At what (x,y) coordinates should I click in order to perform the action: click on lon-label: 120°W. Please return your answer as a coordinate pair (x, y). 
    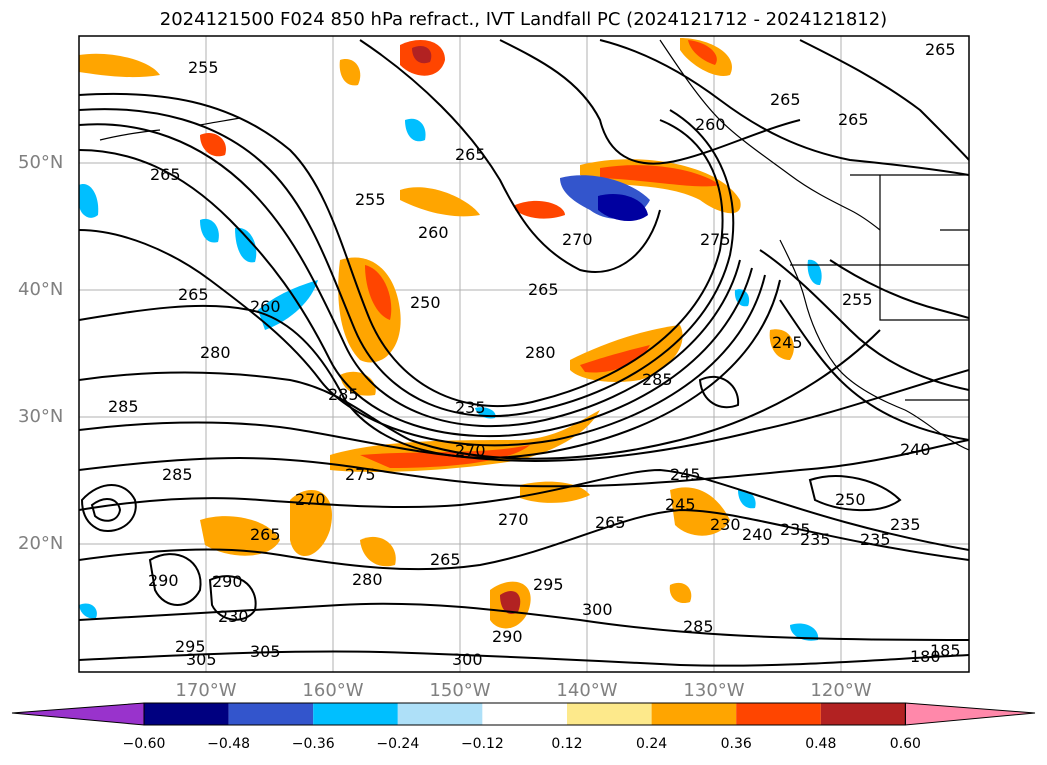
    Looking at the image, I should click on (841, 690).